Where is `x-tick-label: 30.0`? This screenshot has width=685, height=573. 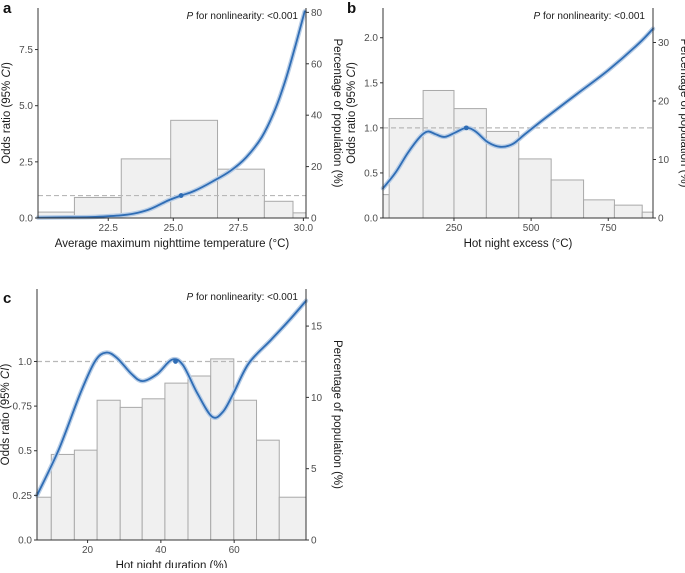
x-tick-label: 30.0 is located at coordinates (304, 228).